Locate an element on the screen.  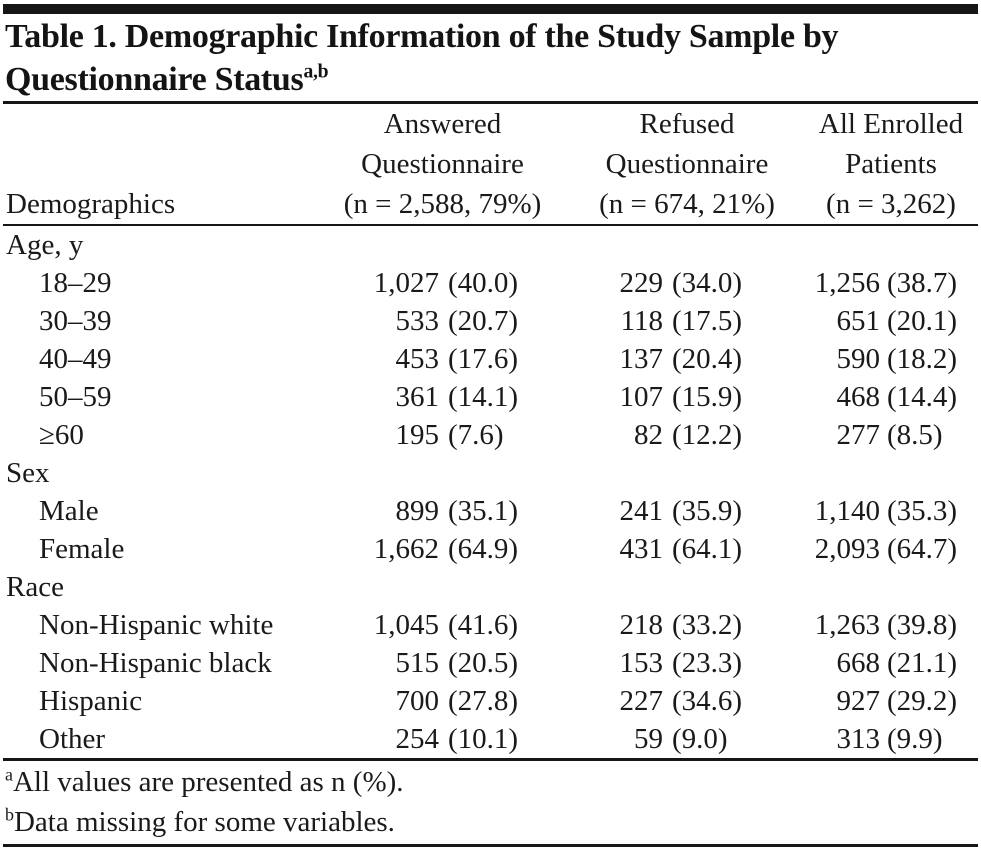
count-value: 431 is located at coordinates (641, 549).